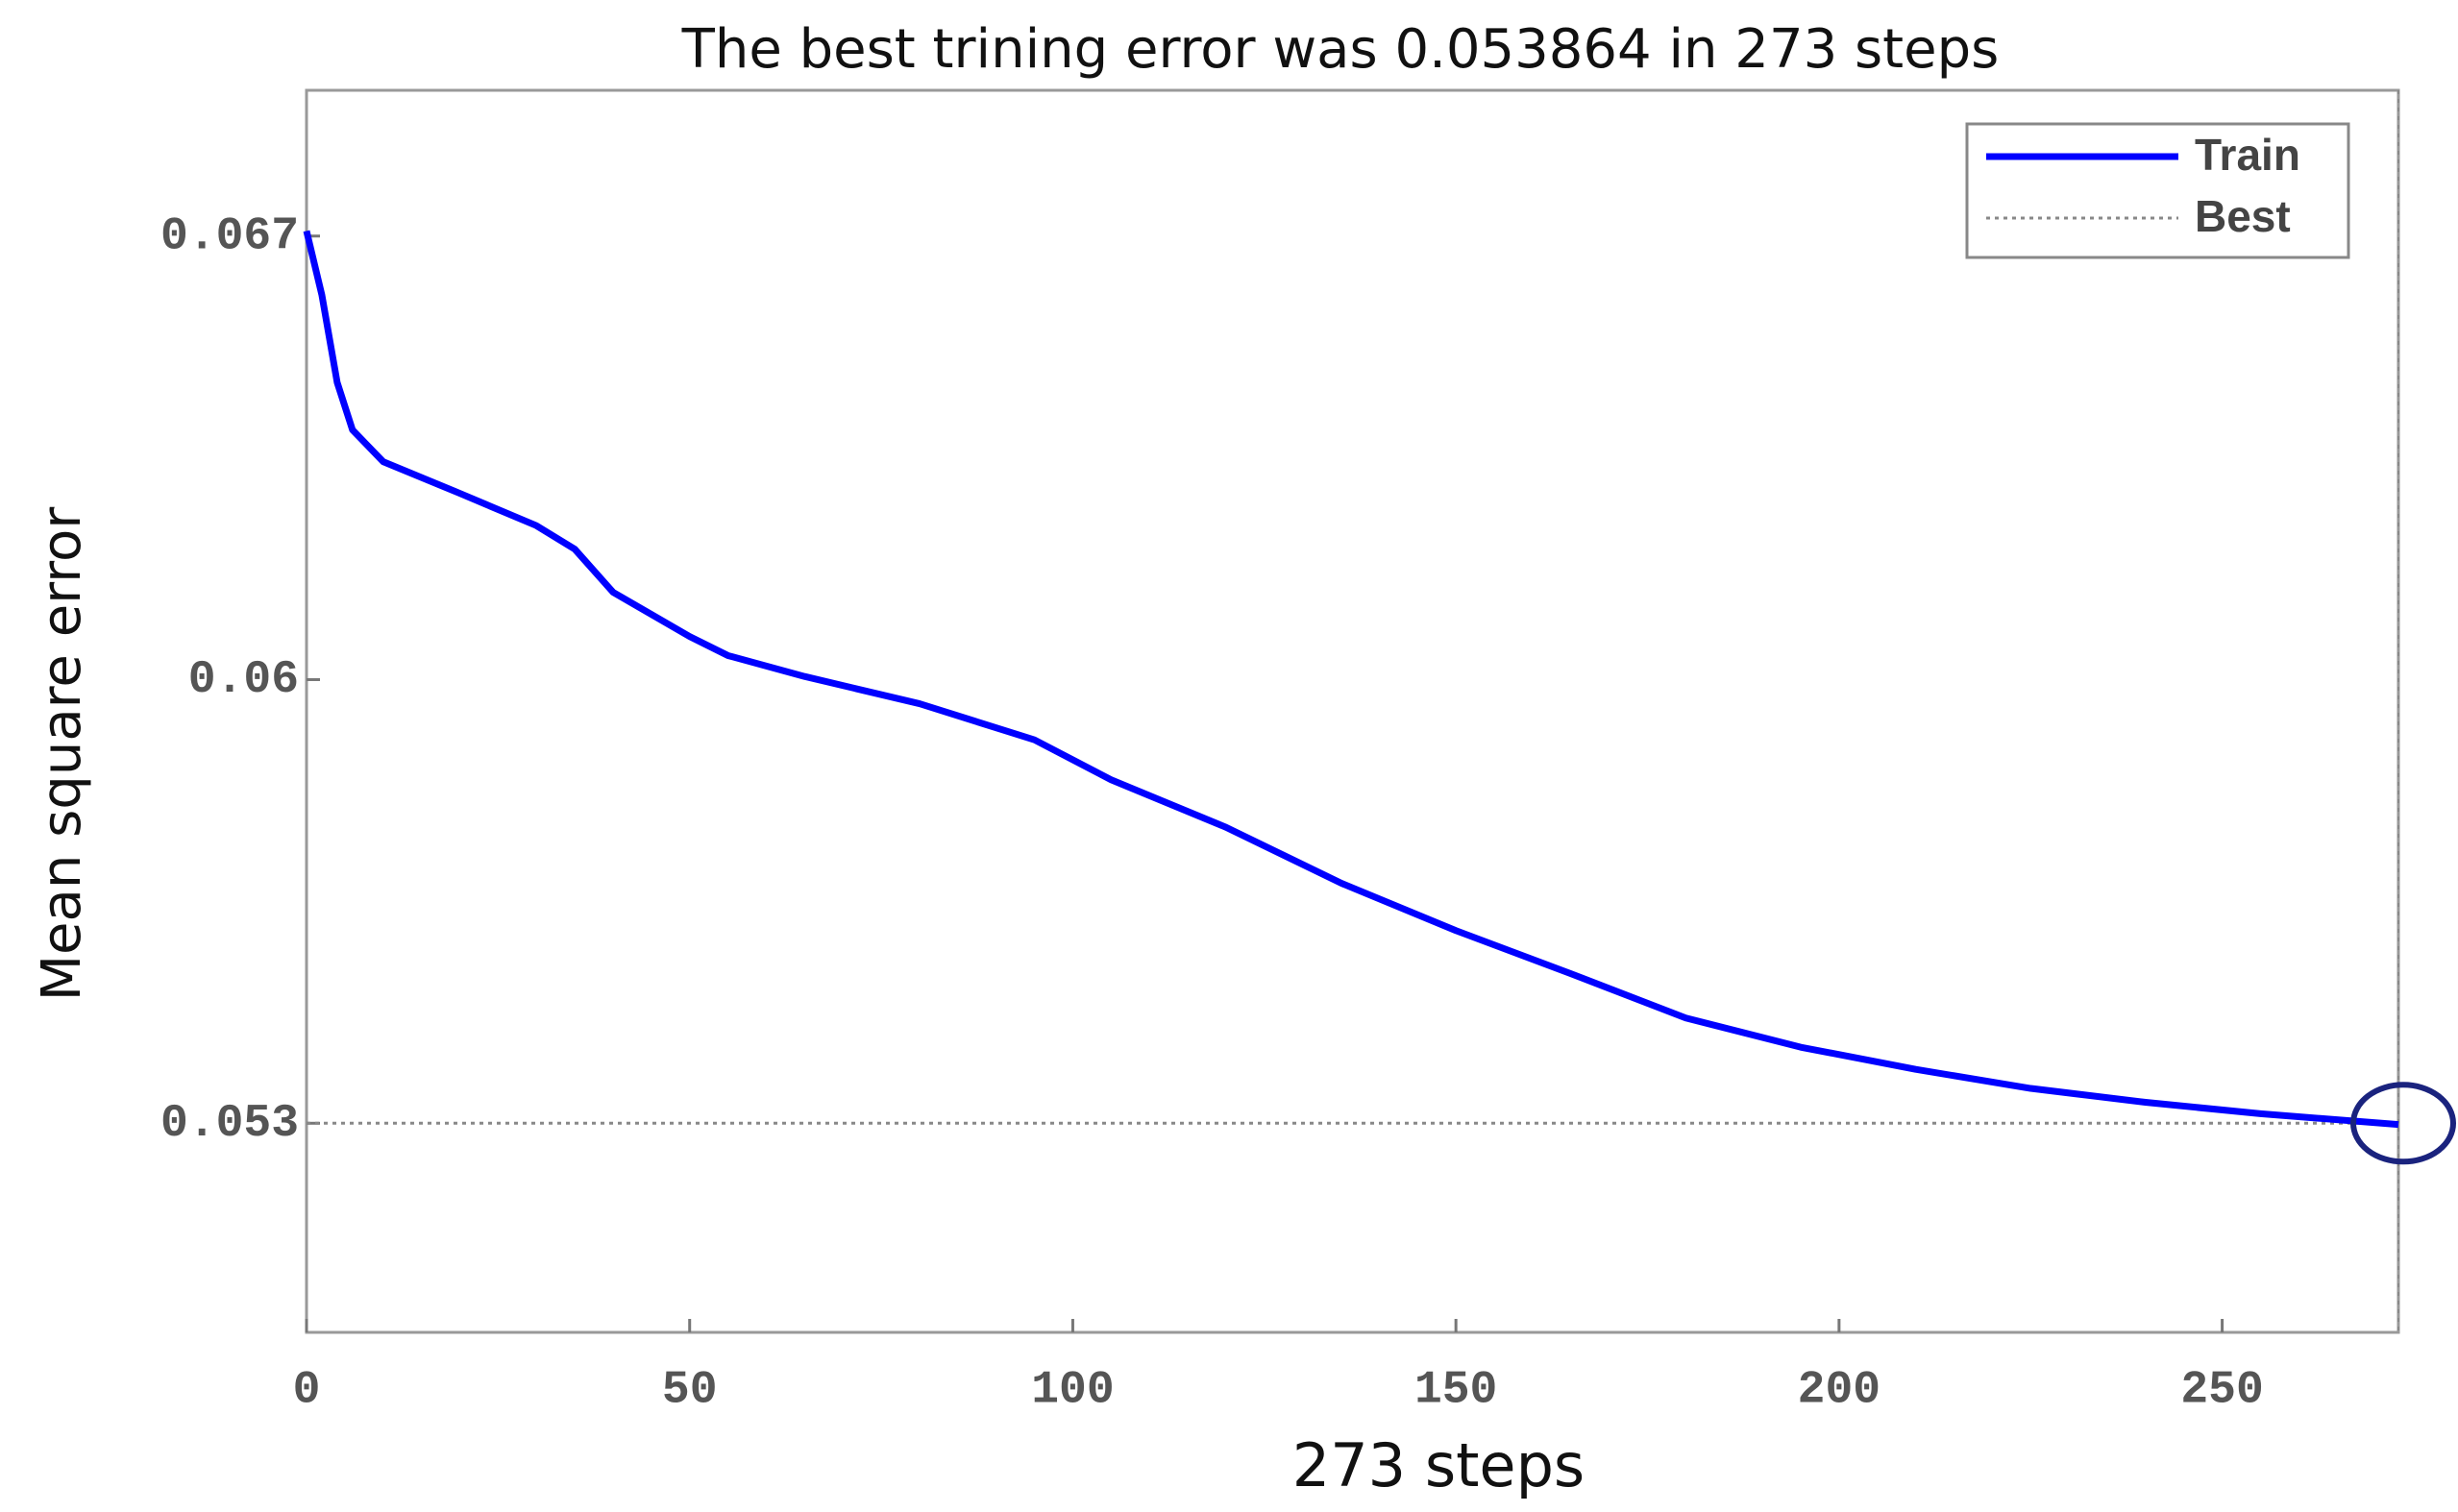 This screenshot has width=2458, height=1512. Describe the element at coordinates (307, 1391) in the screenshot. I see `x-tick-label: 0` at that location.